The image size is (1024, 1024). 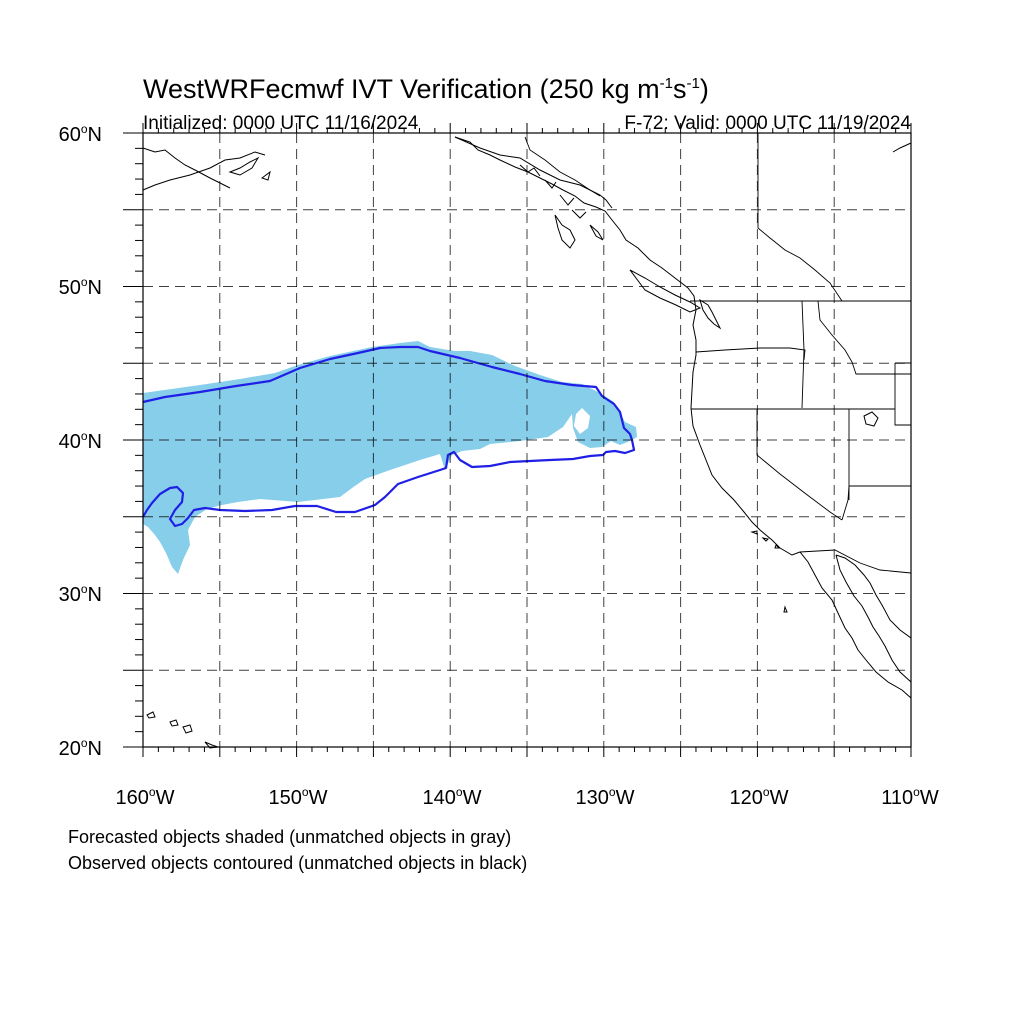 I want to click on kodiak-islands, so click(x=249, y=168).